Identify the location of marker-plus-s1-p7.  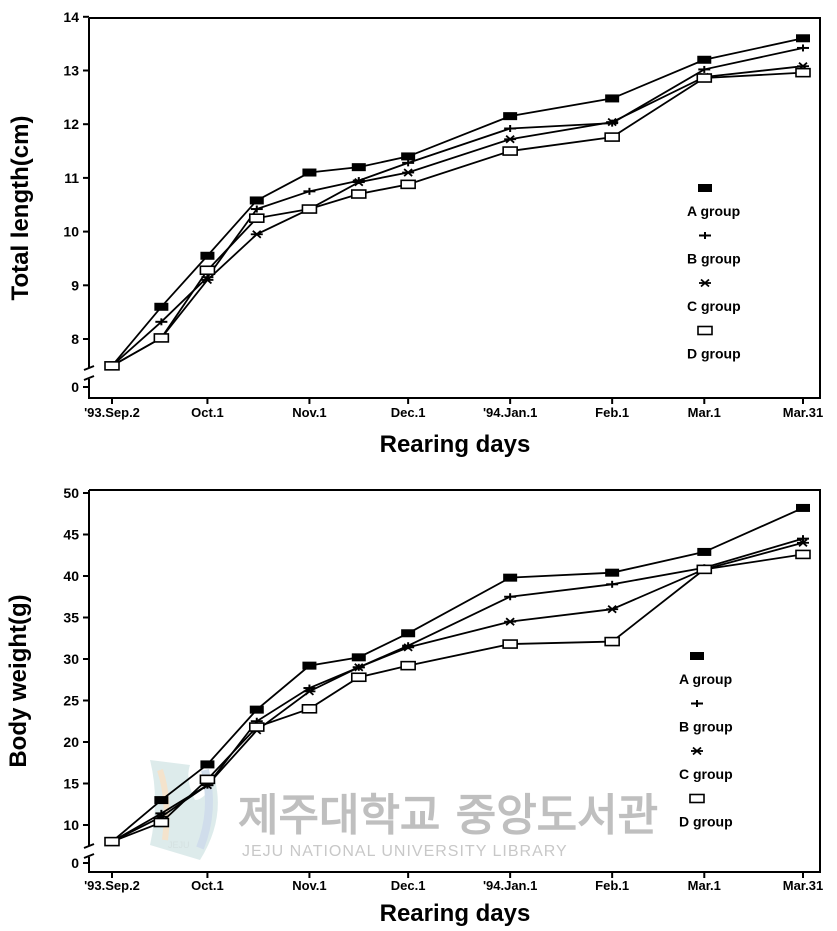
(510, 597).